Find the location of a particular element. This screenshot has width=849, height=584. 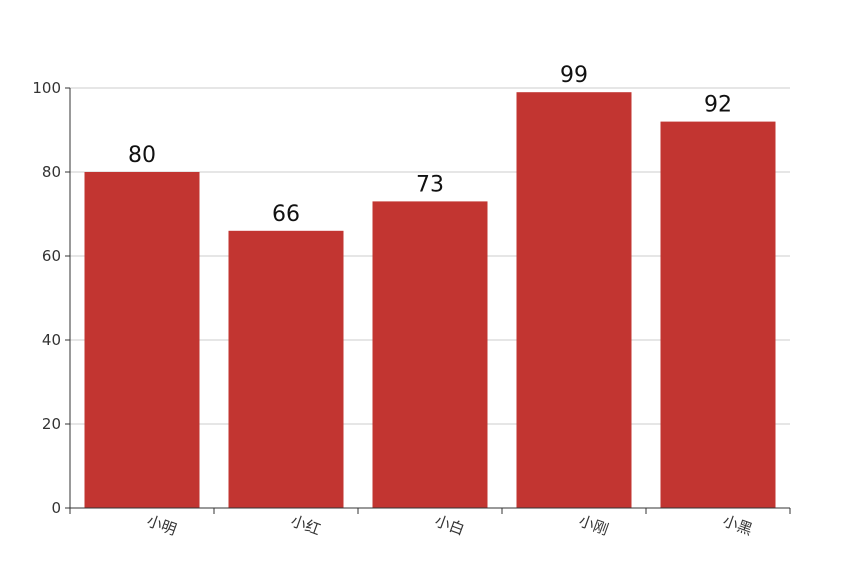

bar-value-label: 99 is located at coordinates (574, 75).